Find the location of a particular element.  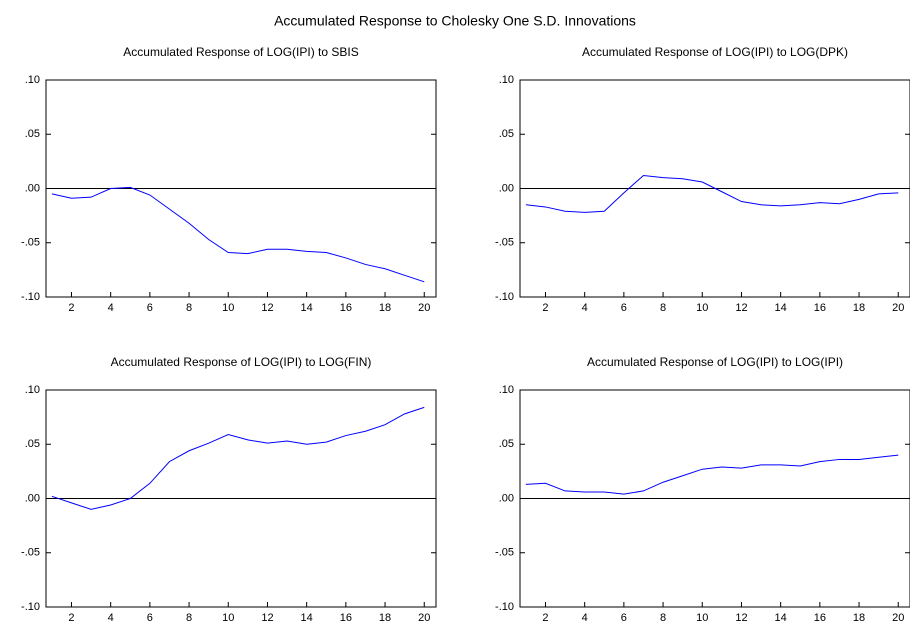

panel-title: Accumulated Response of LOG(IPI) to SBIS is located at coordinates (240, 52).